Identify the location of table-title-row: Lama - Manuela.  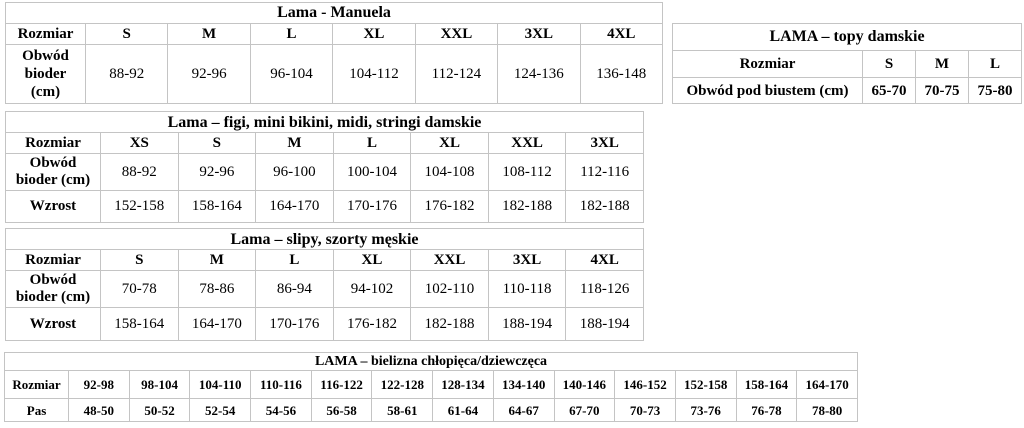
(334, 13).